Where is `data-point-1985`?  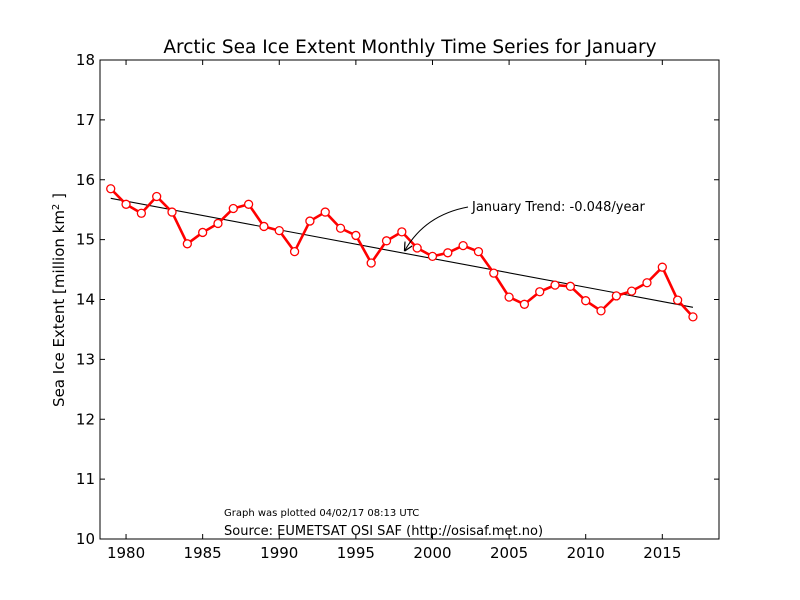 data-point-1985 is located at coordinates (203, 232).